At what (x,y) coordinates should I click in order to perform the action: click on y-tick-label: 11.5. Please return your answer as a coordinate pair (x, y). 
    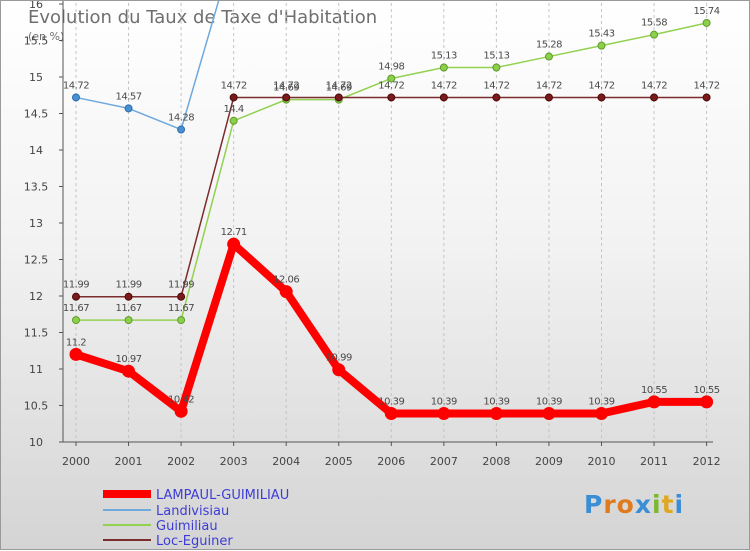
    Looking at the image, I should click on (36, 333).